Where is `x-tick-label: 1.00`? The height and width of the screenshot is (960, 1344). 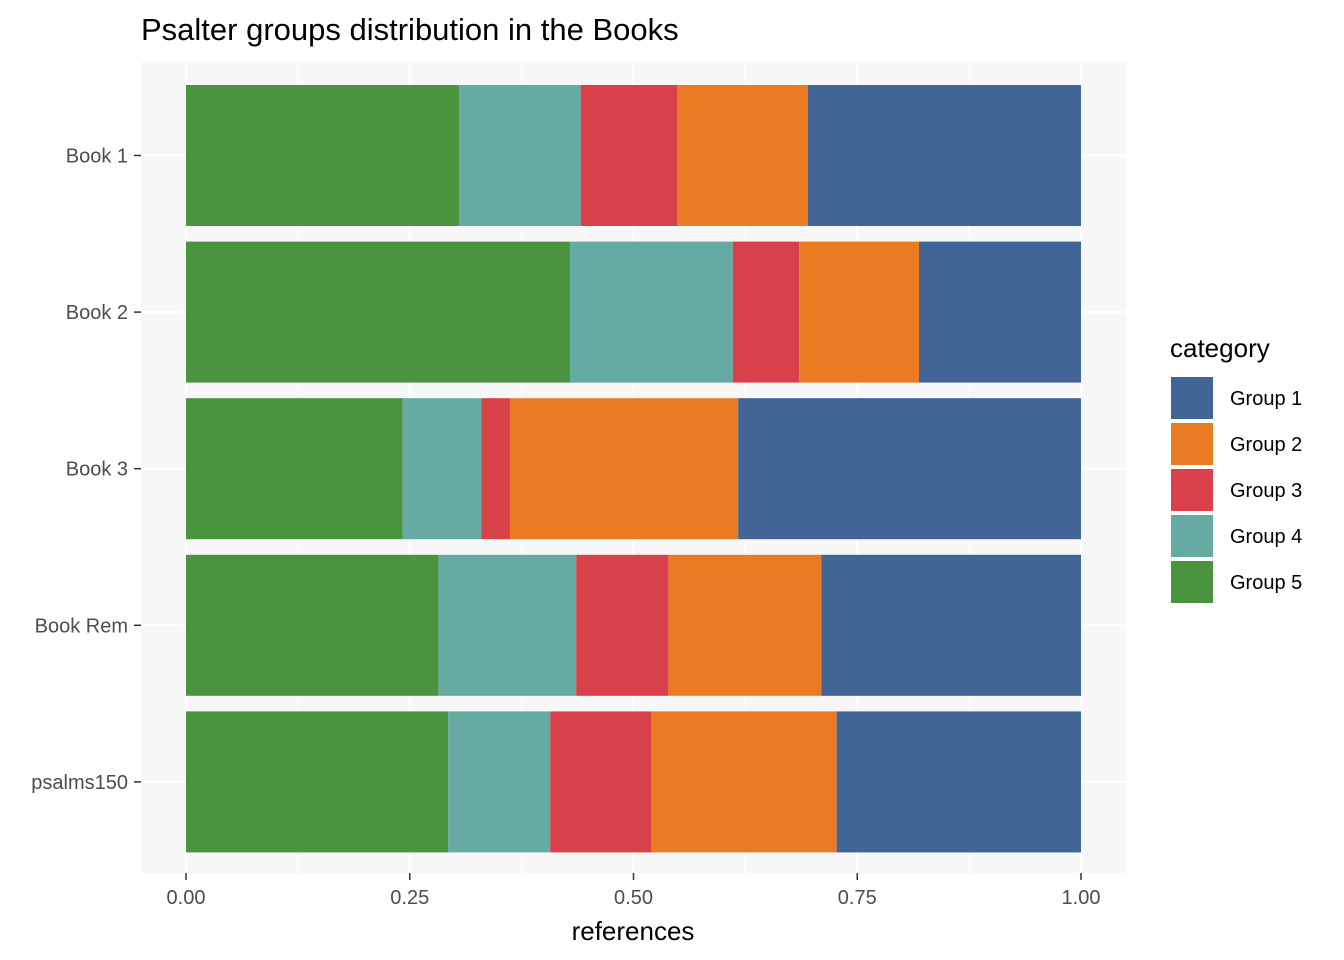 x-tick-label: 1.00 is located at coordinates (1081, 898).